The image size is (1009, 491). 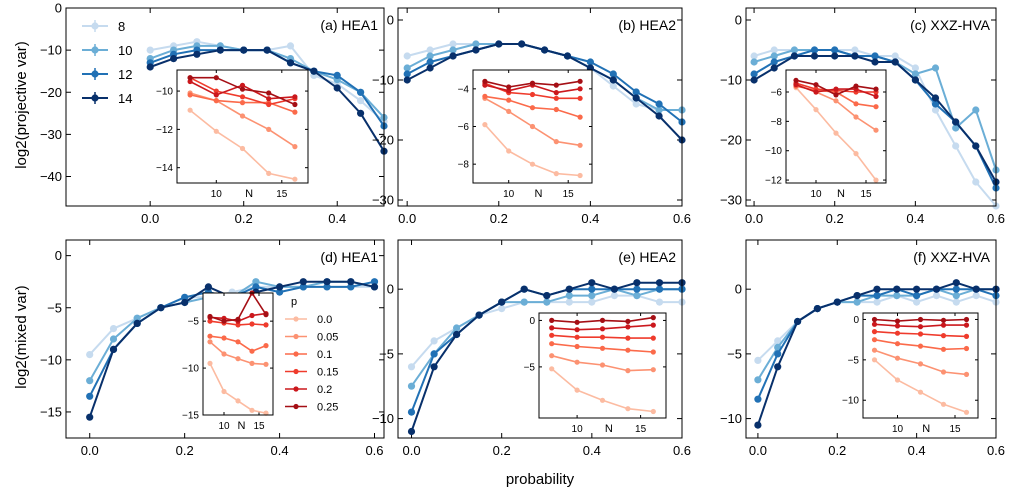 I want to click on inset-series-0.25, so click(x=920, y=320).